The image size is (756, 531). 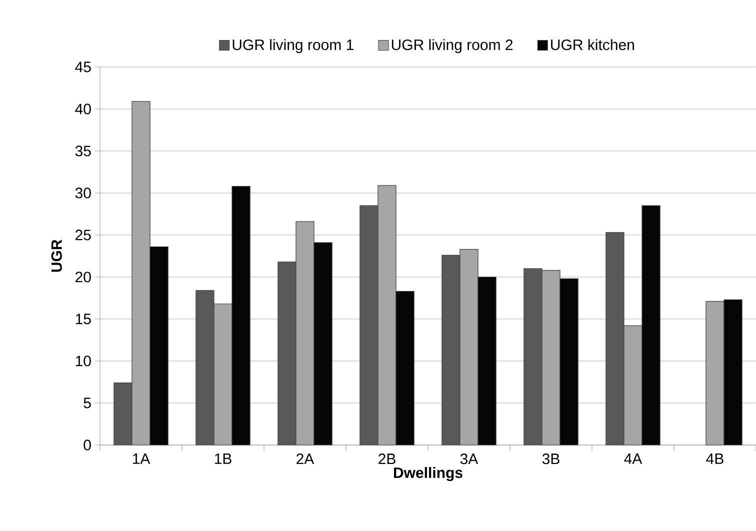 What do you see at coordinates (305, 459) in the screenshot?
I see `x-tick-label: 2A` at bounding box center [305, 459].